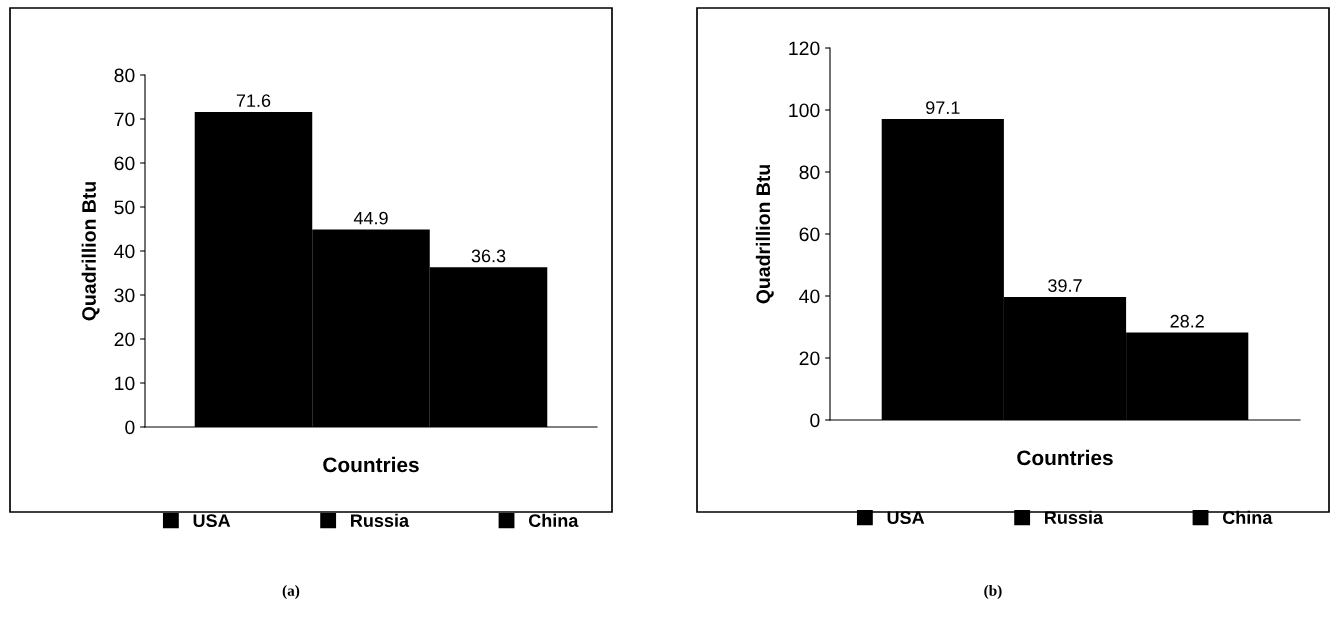  What do you see at coordinates (124, 295) in the screenshot?
I see `y-tick-label: 30` at bounding box center [124, 295].